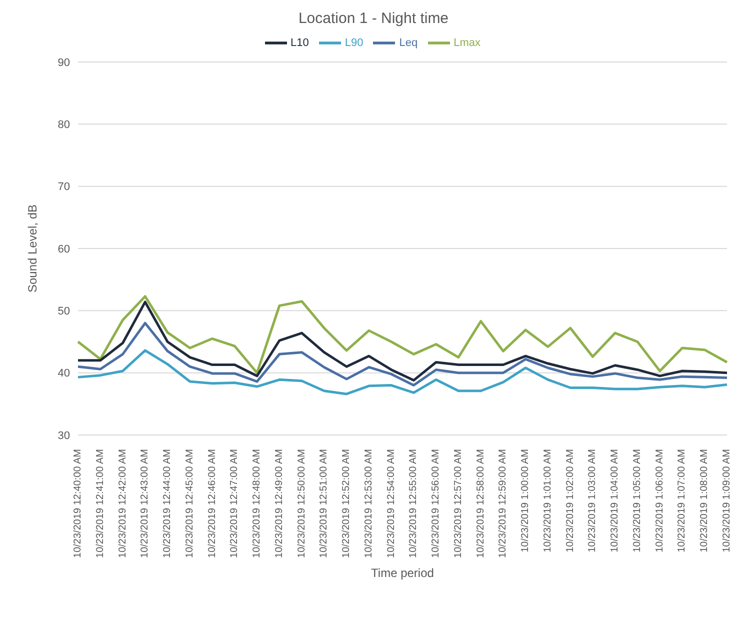 The height and width of the screenshot is (626, 747). Describe the element at coordinates (373, 18) in the screenshot. I see `chart-title: Location 1 - Night time` at that location.